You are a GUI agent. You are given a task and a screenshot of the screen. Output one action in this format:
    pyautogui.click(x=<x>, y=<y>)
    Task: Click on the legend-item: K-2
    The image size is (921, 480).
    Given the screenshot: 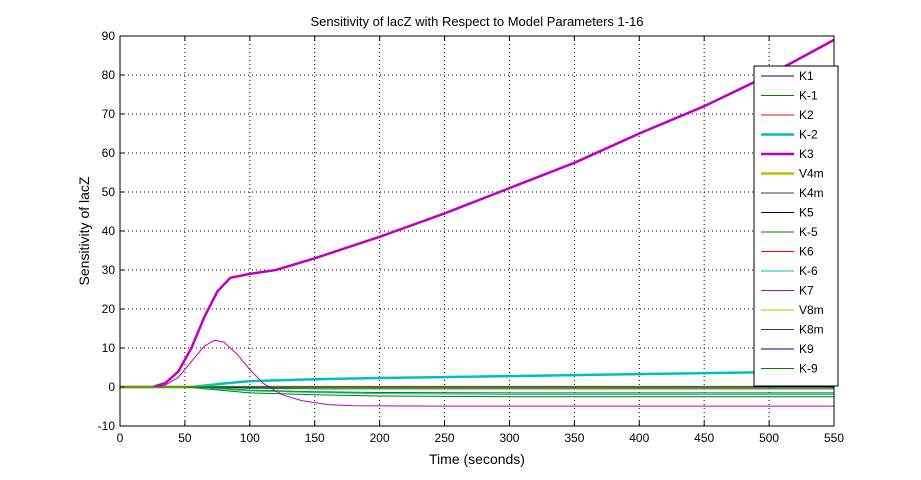 What is the action you would take?
    pyautogui.click(x=789, y=135)
    